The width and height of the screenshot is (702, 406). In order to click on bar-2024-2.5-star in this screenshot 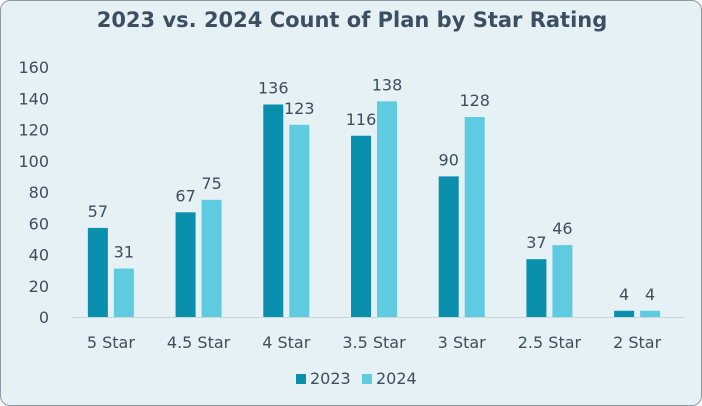, I will do `click(562, 281)`.